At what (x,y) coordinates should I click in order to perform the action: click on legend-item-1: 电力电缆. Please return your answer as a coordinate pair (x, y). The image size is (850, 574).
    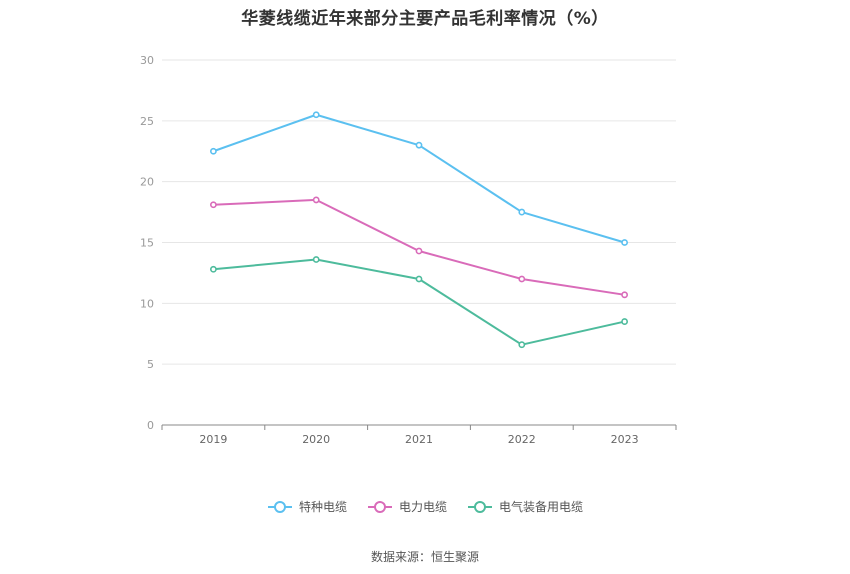
    Looking at the image, I should click on (407, 506).